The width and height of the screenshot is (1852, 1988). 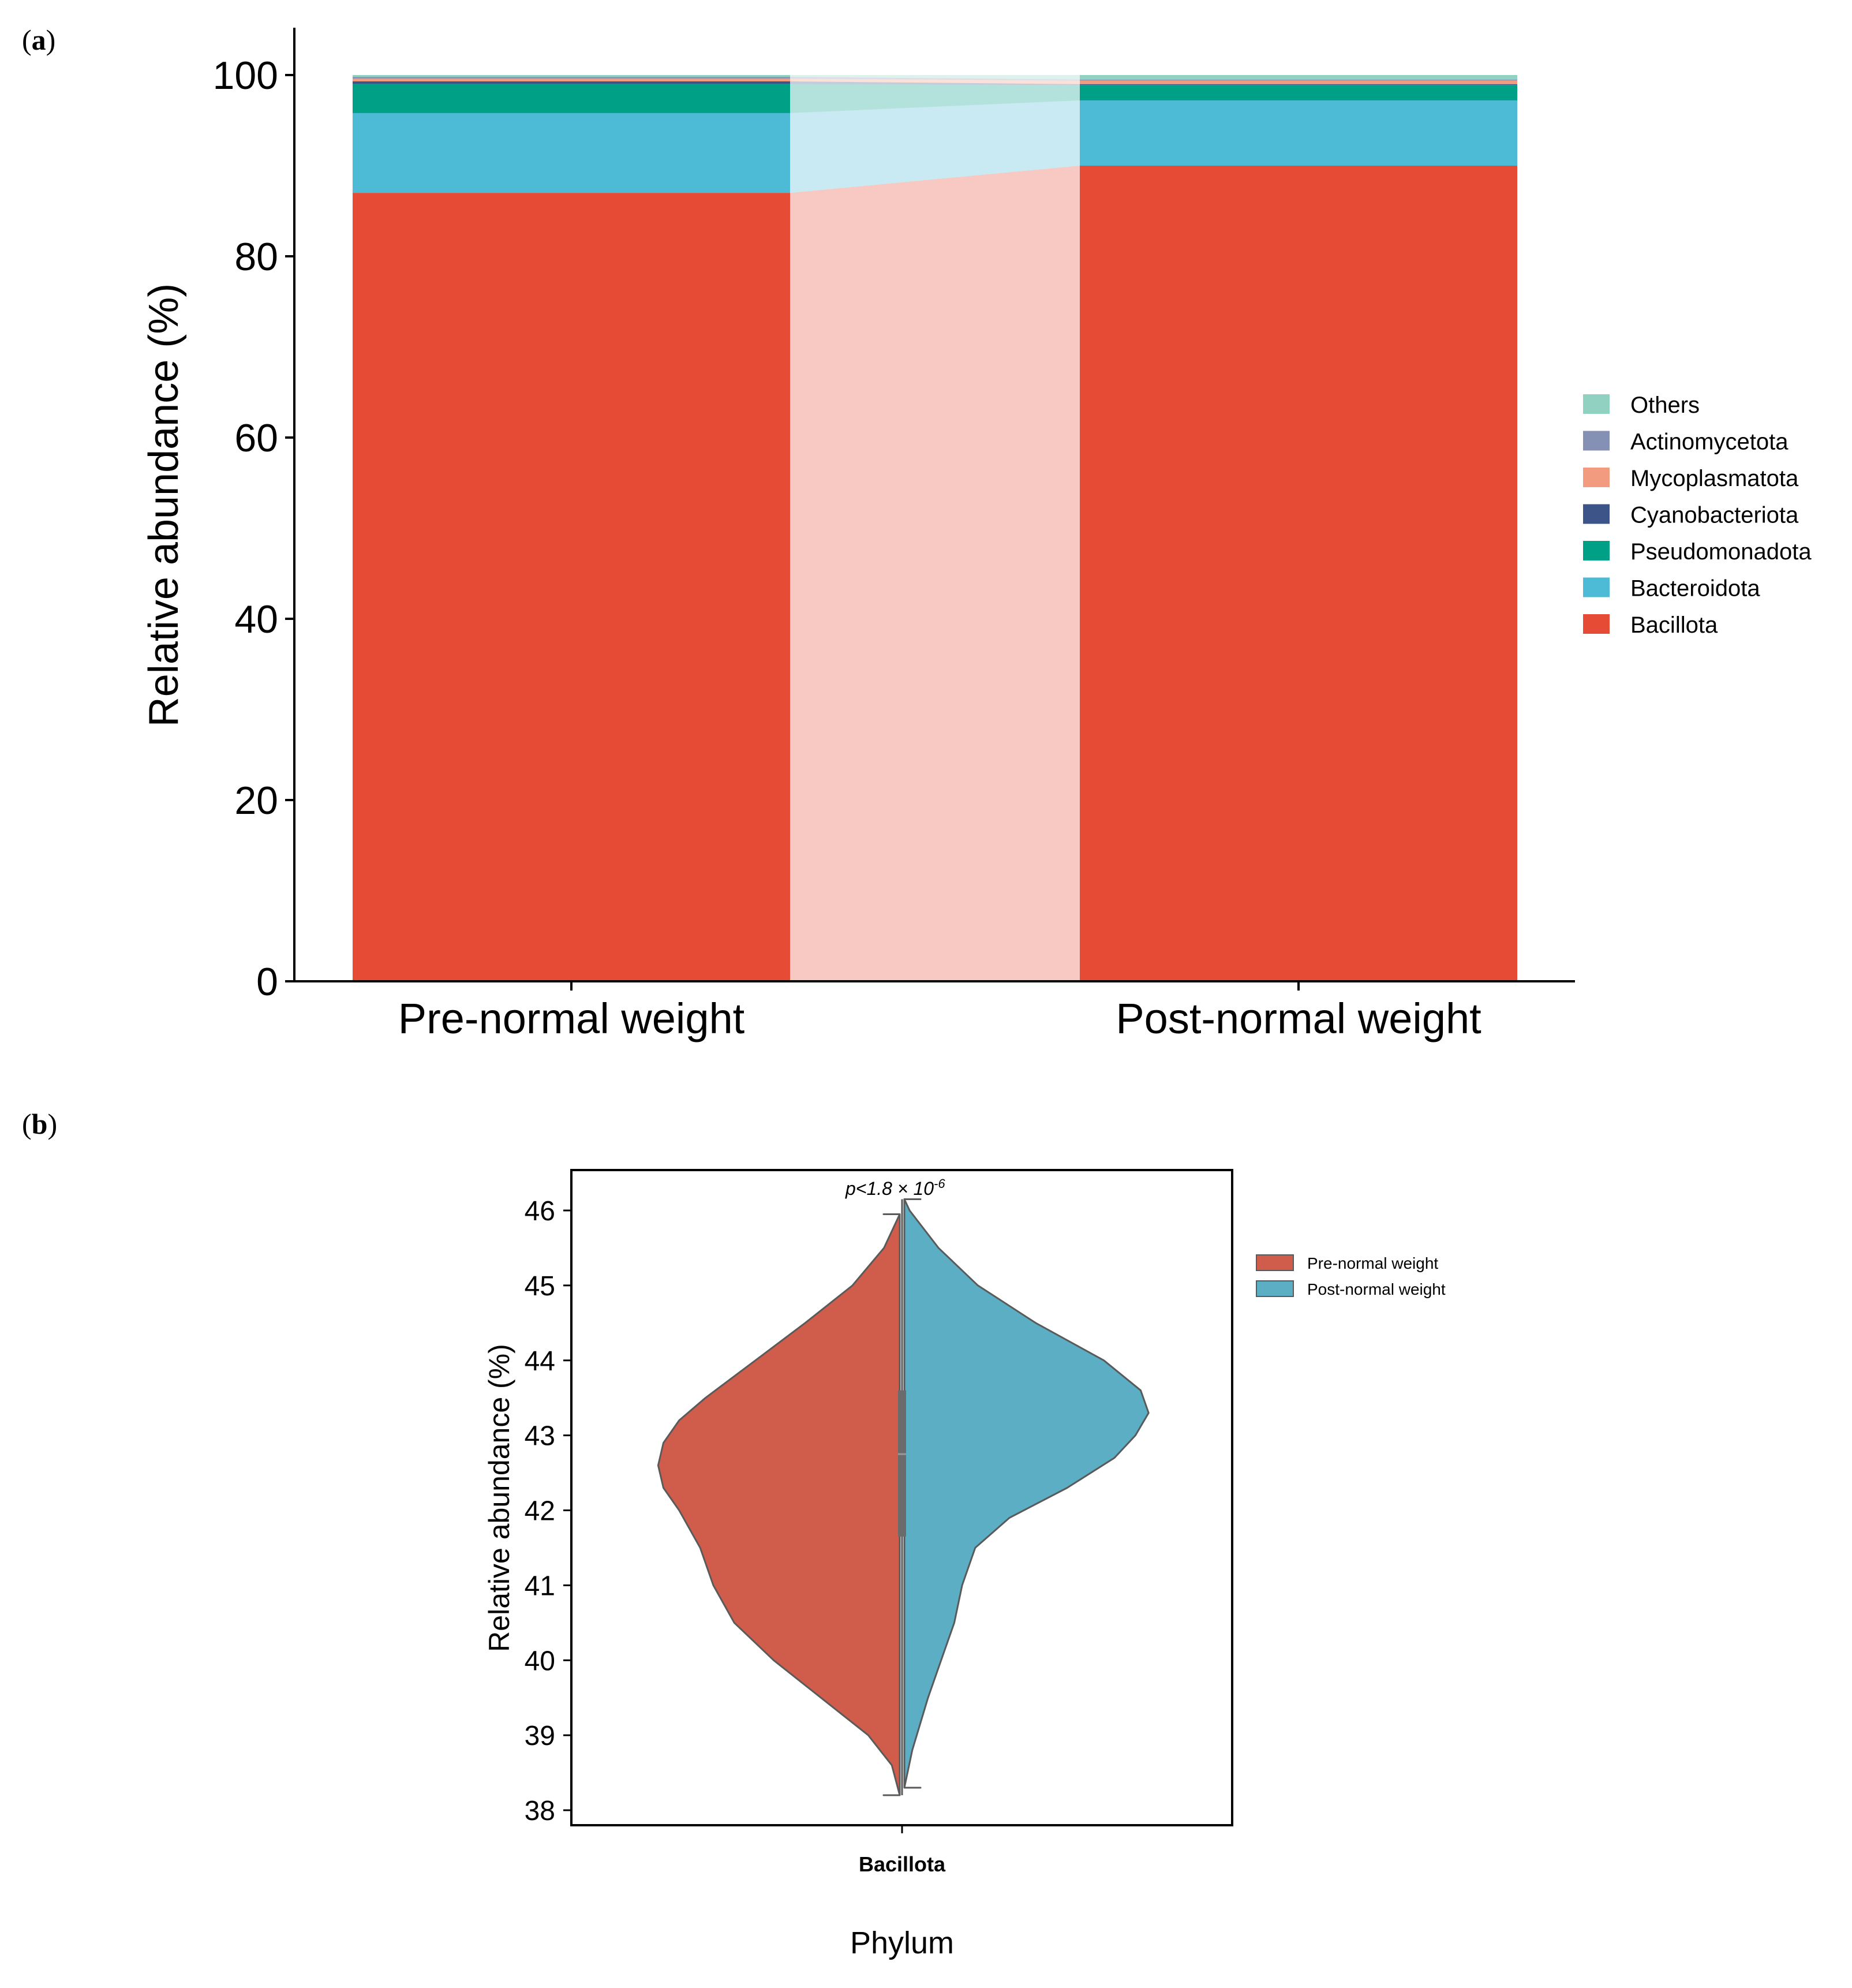 What do you see at coordinates (540, 1586) in the screenshot?
I see `y-tick-label: 41` at bounding box center [540, 1586].